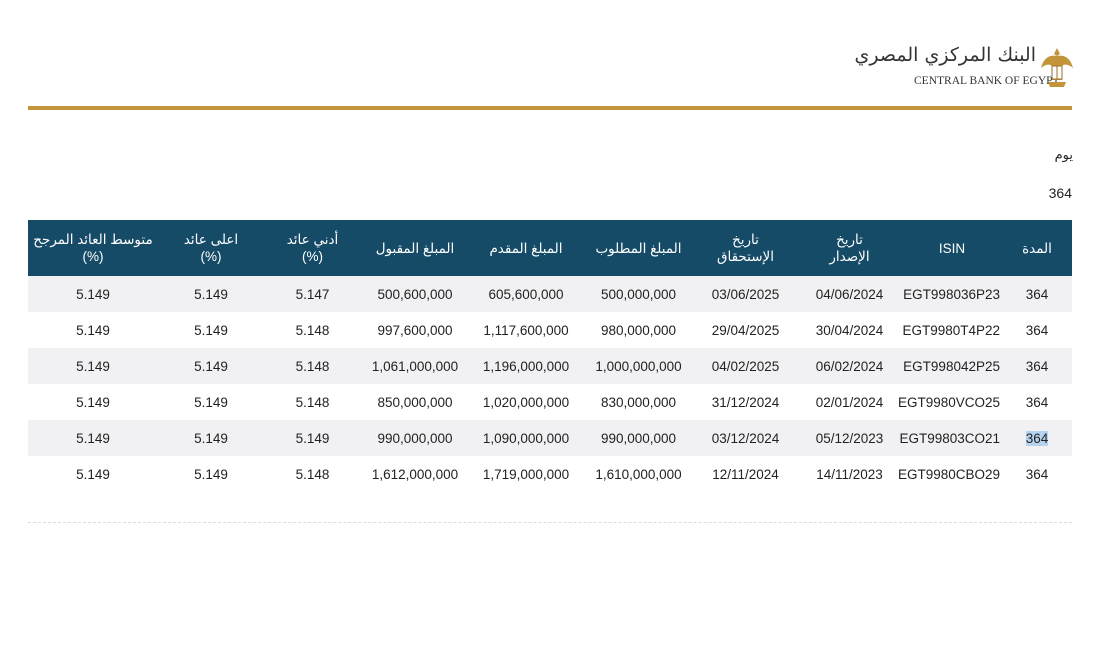  I want to click on cell-text: EGT998036P23, so click(951, 294).